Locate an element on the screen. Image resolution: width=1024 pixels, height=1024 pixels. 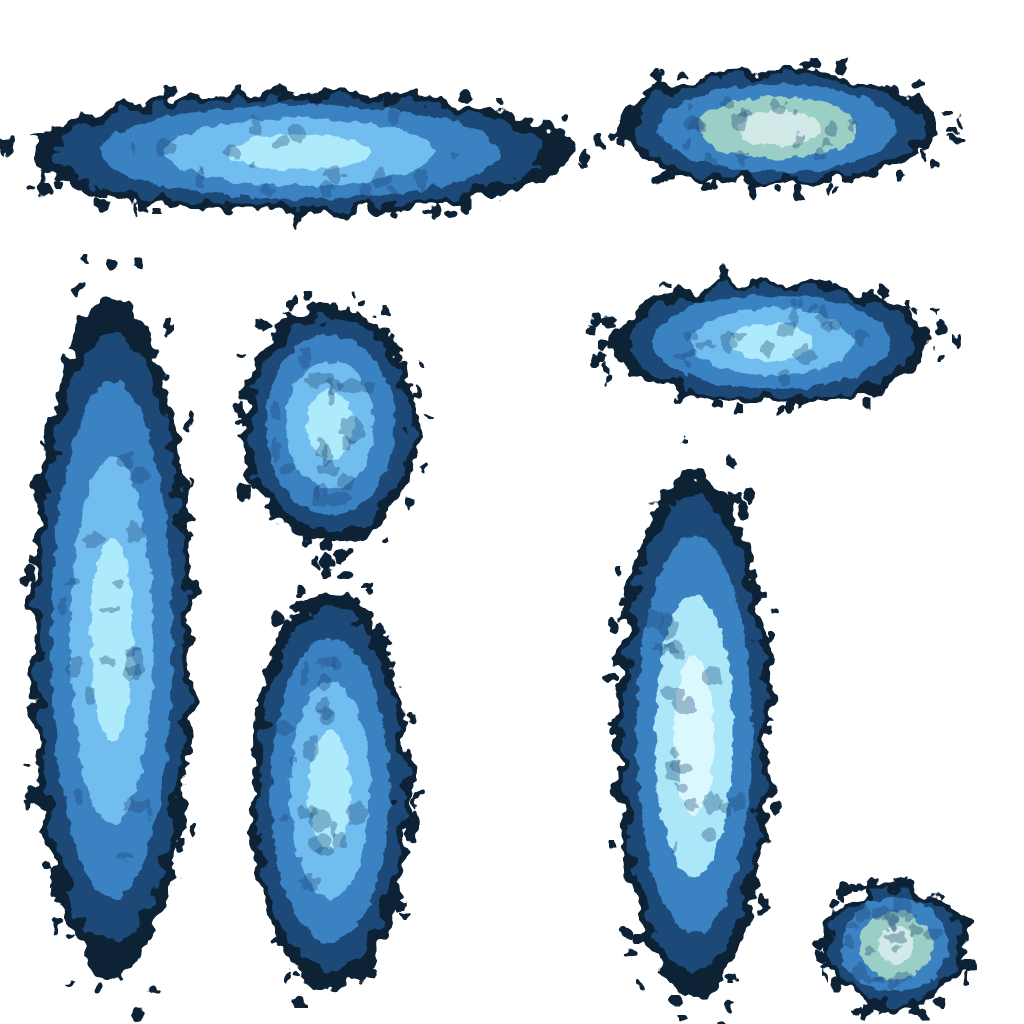
sprite-splash-horizontal-pale is located at coordinates (791, 129).